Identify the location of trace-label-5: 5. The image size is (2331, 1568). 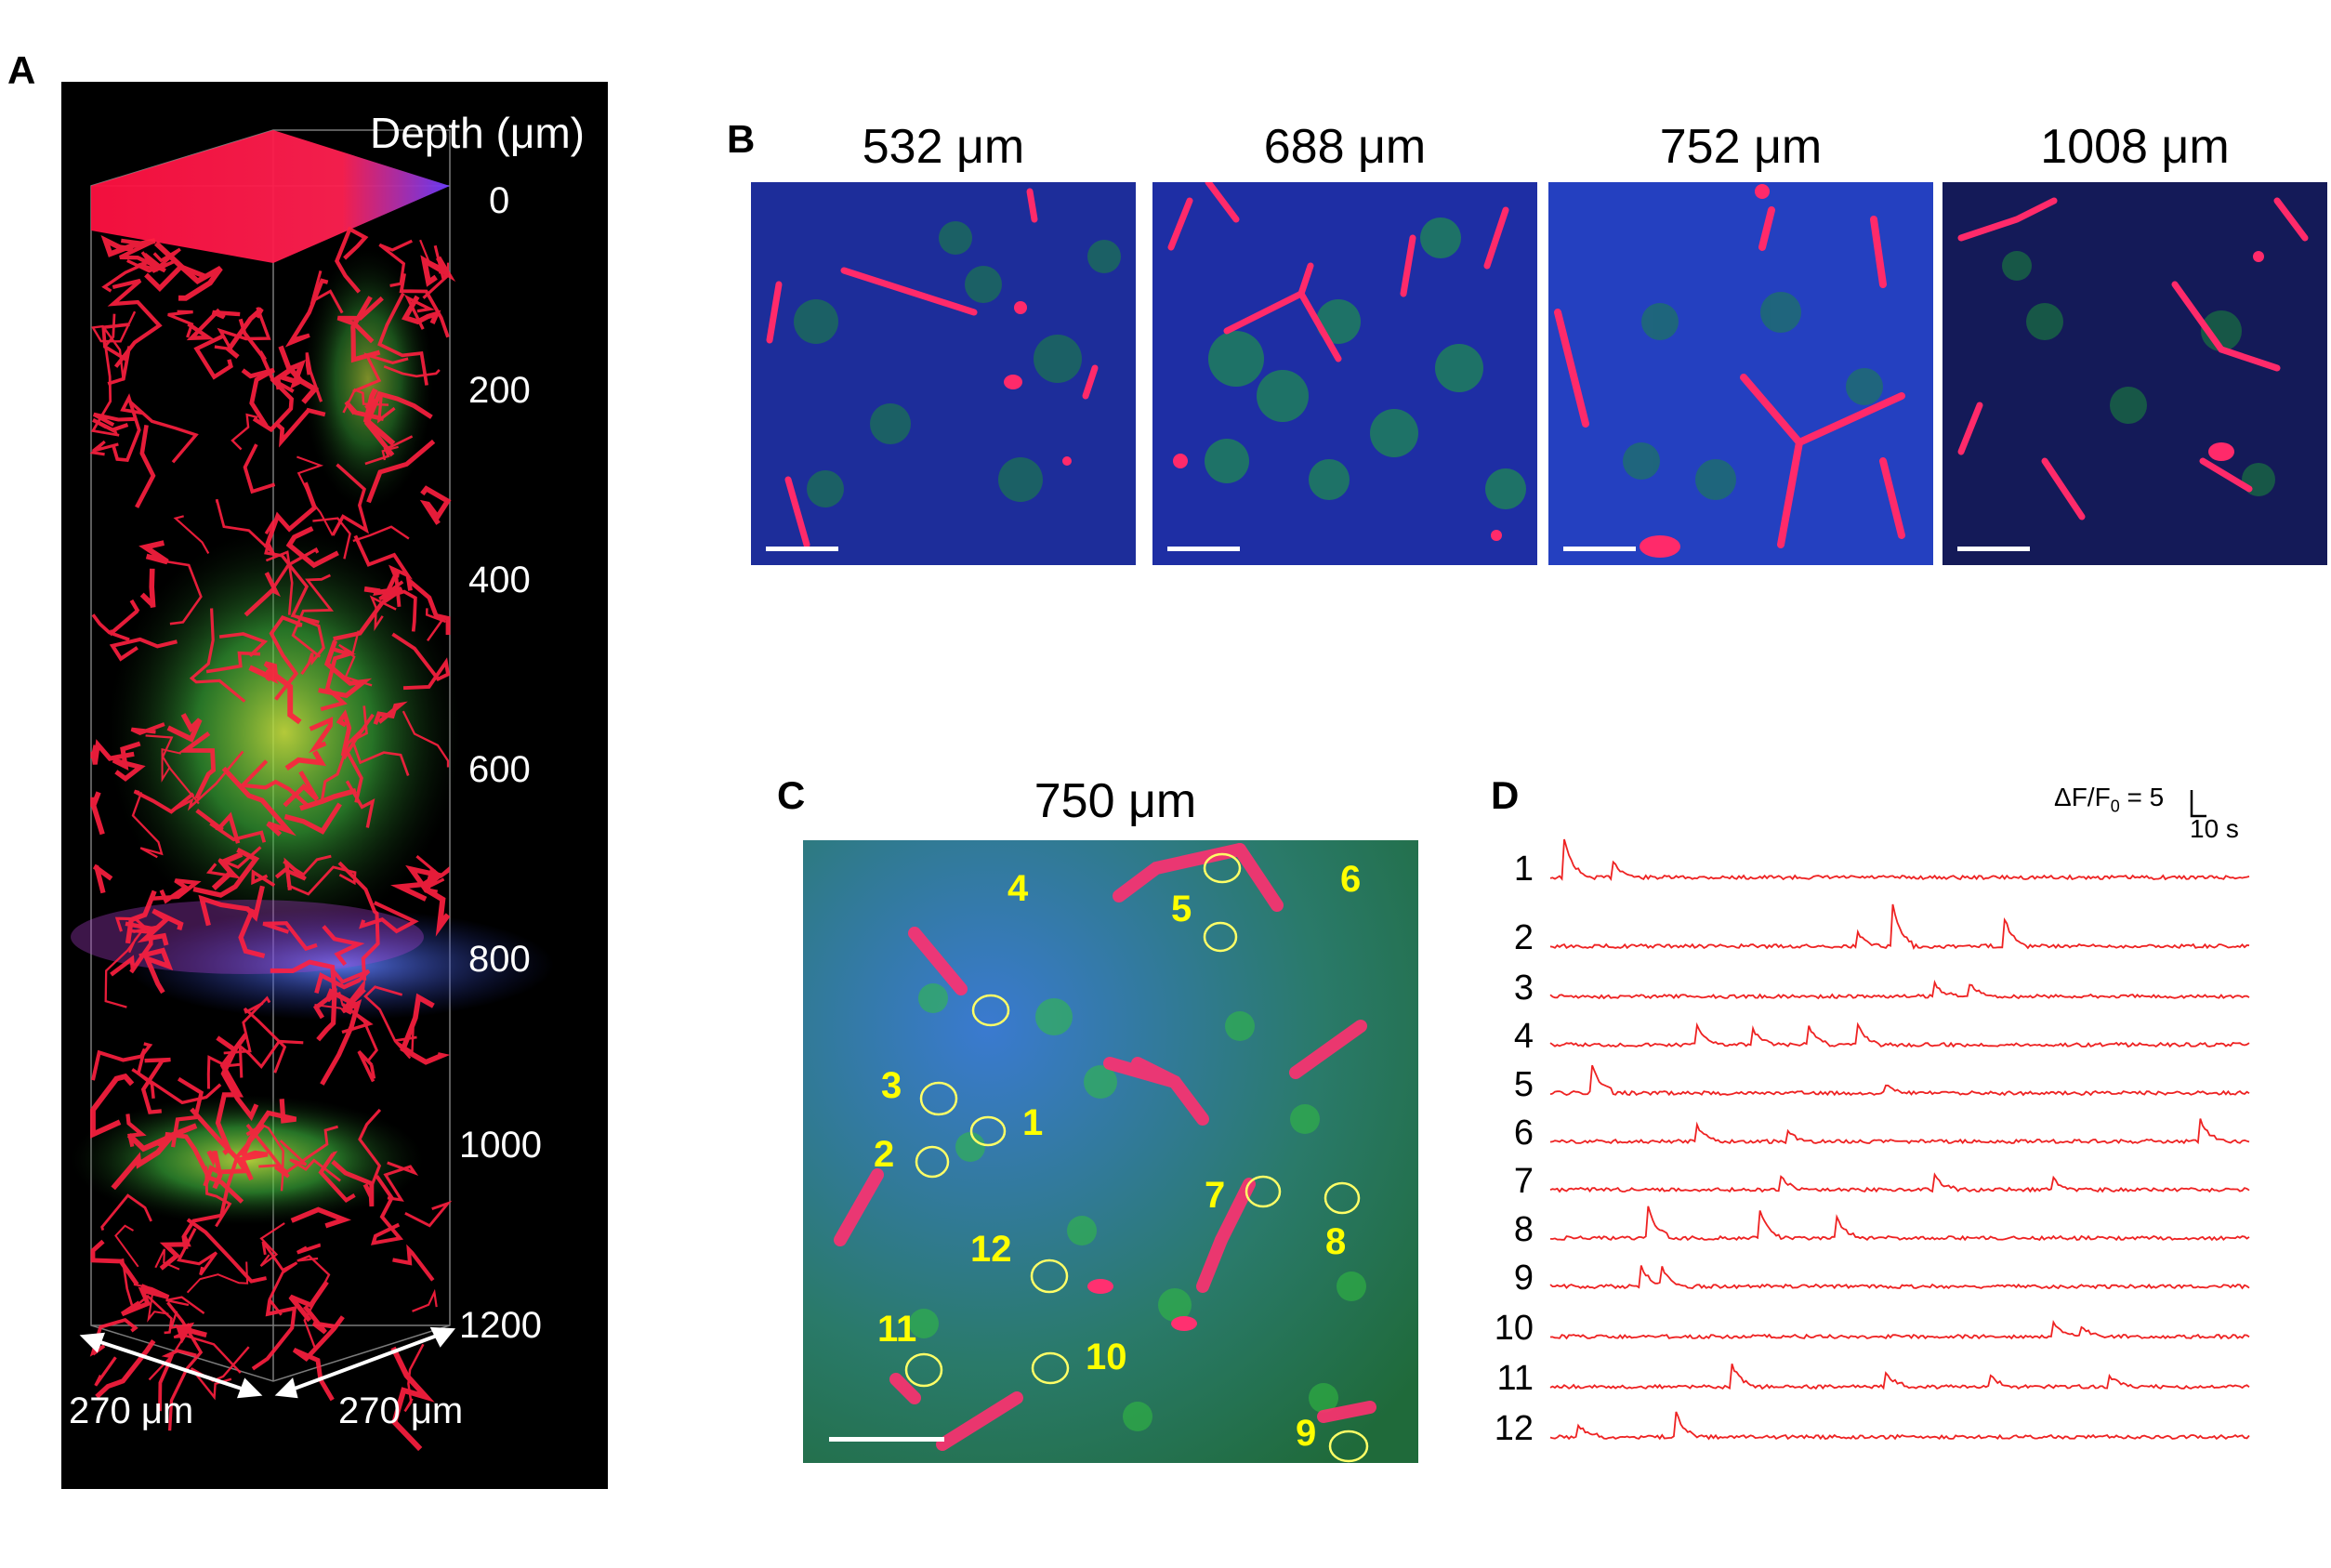
(1523, 1085).